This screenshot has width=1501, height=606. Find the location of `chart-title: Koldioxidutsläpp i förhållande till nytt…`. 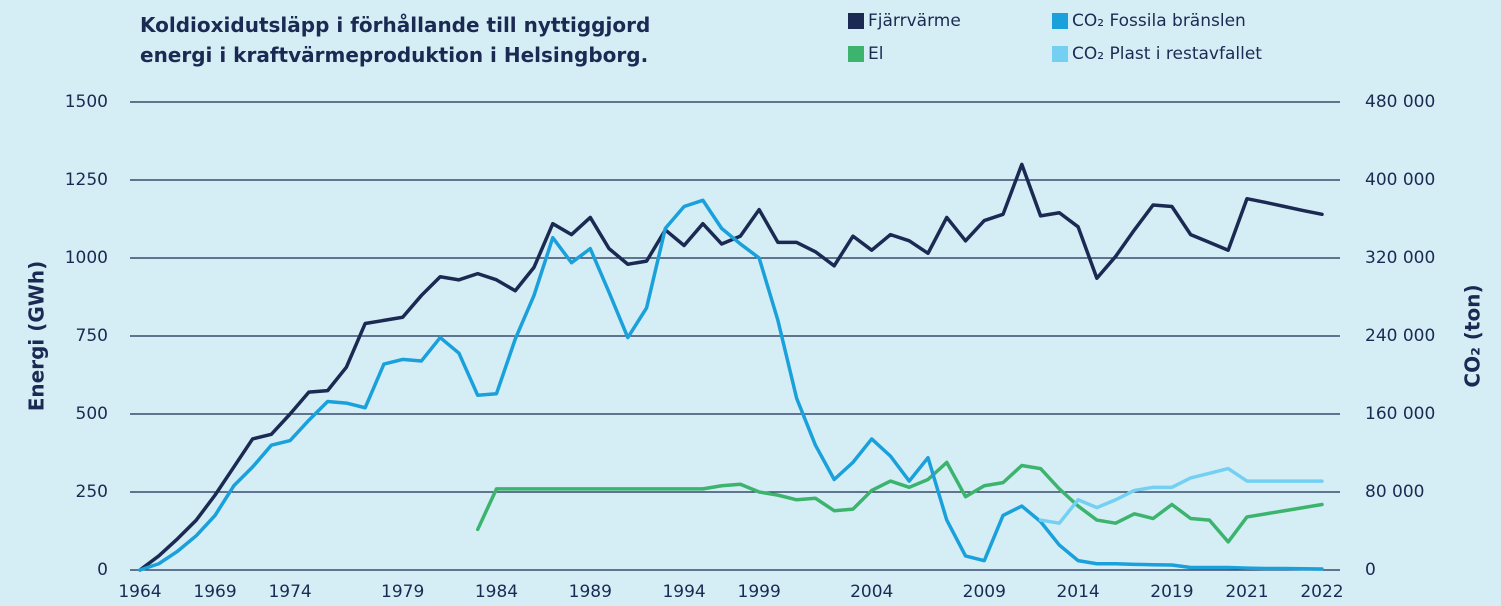

chart-title: Koldioxidutsläpp i förhållande till nytt… is located at coordinates (395, 40).